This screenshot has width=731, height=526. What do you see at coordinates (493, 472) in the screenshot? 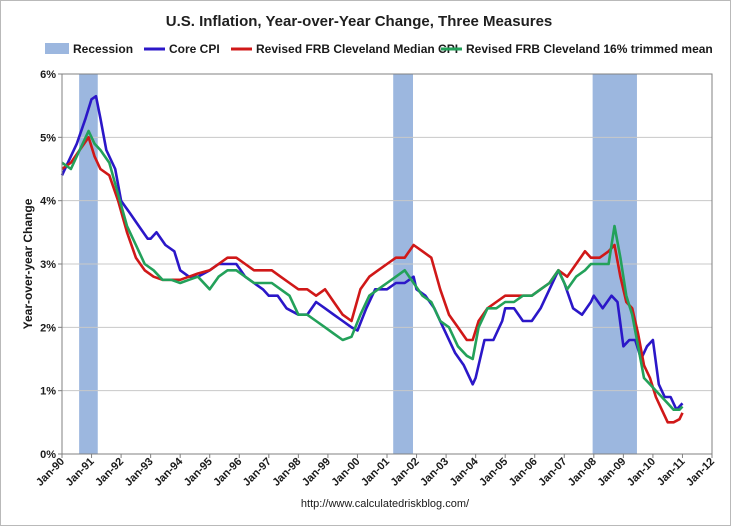
I see `x-tick-label: Jan-05` at bounding box center [493, 472].